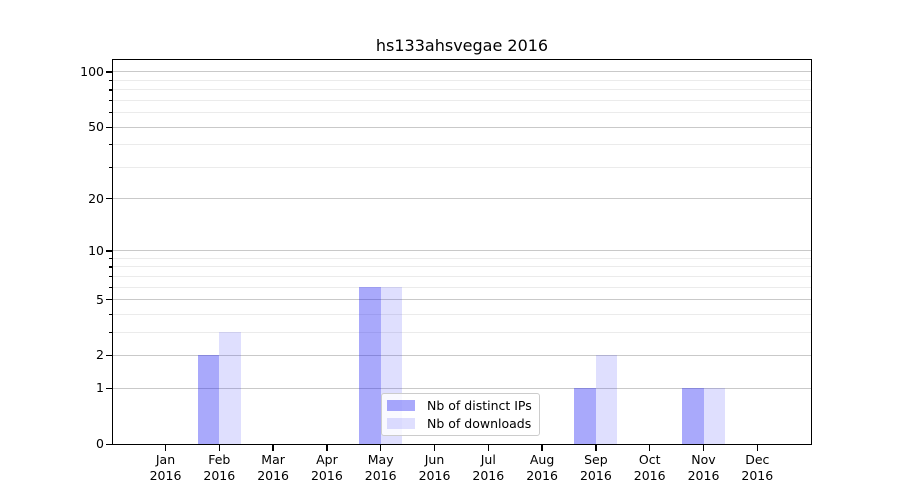 Image resolution: width=900 pixels, height=500 pixels. Describe the element at coordinates (596, 468) in the screenshot. I see `x-tick-label: Sep 2016` at that location.